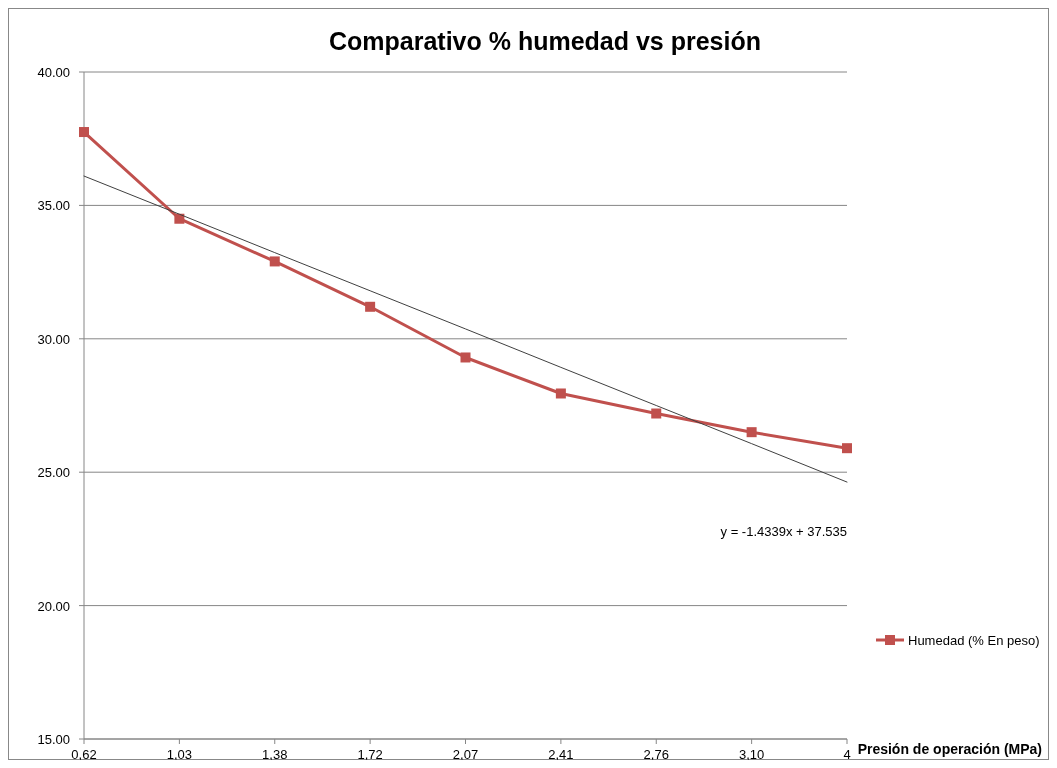  What do you see at coordinates (783, 532) in the screenshot?
I see `annotation: y = -1.4339x + 37.535` at bounding box center [783, 532].